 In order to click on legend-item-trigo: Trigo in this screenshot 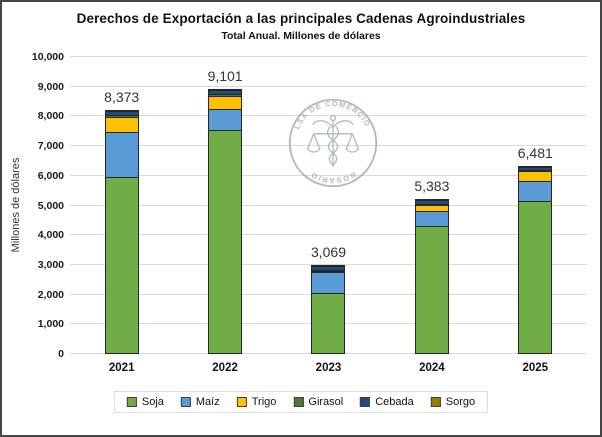, I will do `click(256, 402)`.